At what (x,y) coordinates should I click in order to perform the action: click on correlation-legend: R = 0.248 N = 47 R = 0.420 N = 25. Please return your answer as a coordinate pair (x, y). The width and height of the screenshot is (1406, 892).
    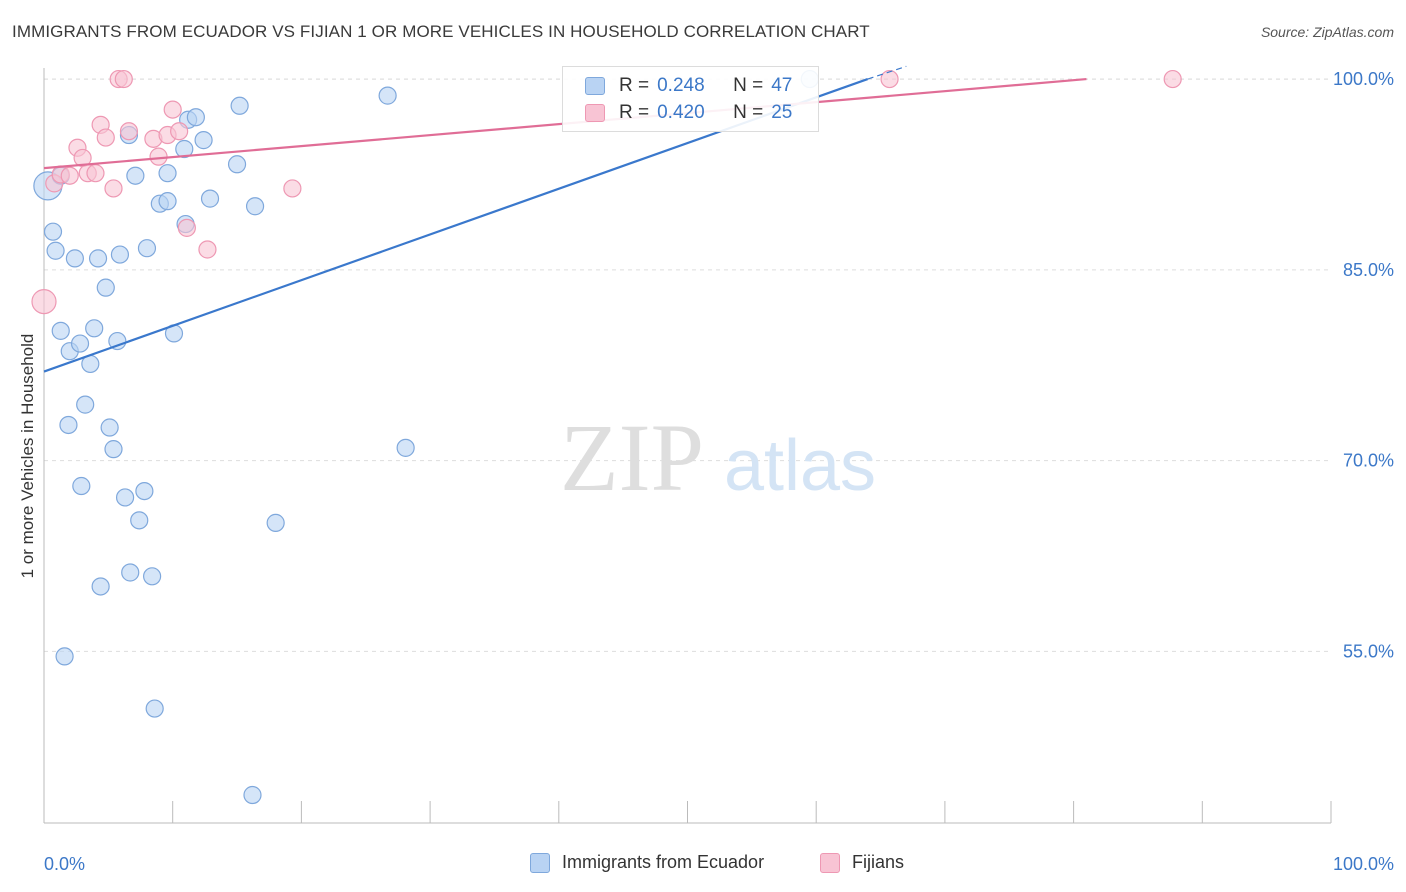
    Looking at the image, I should click on (690, 99).